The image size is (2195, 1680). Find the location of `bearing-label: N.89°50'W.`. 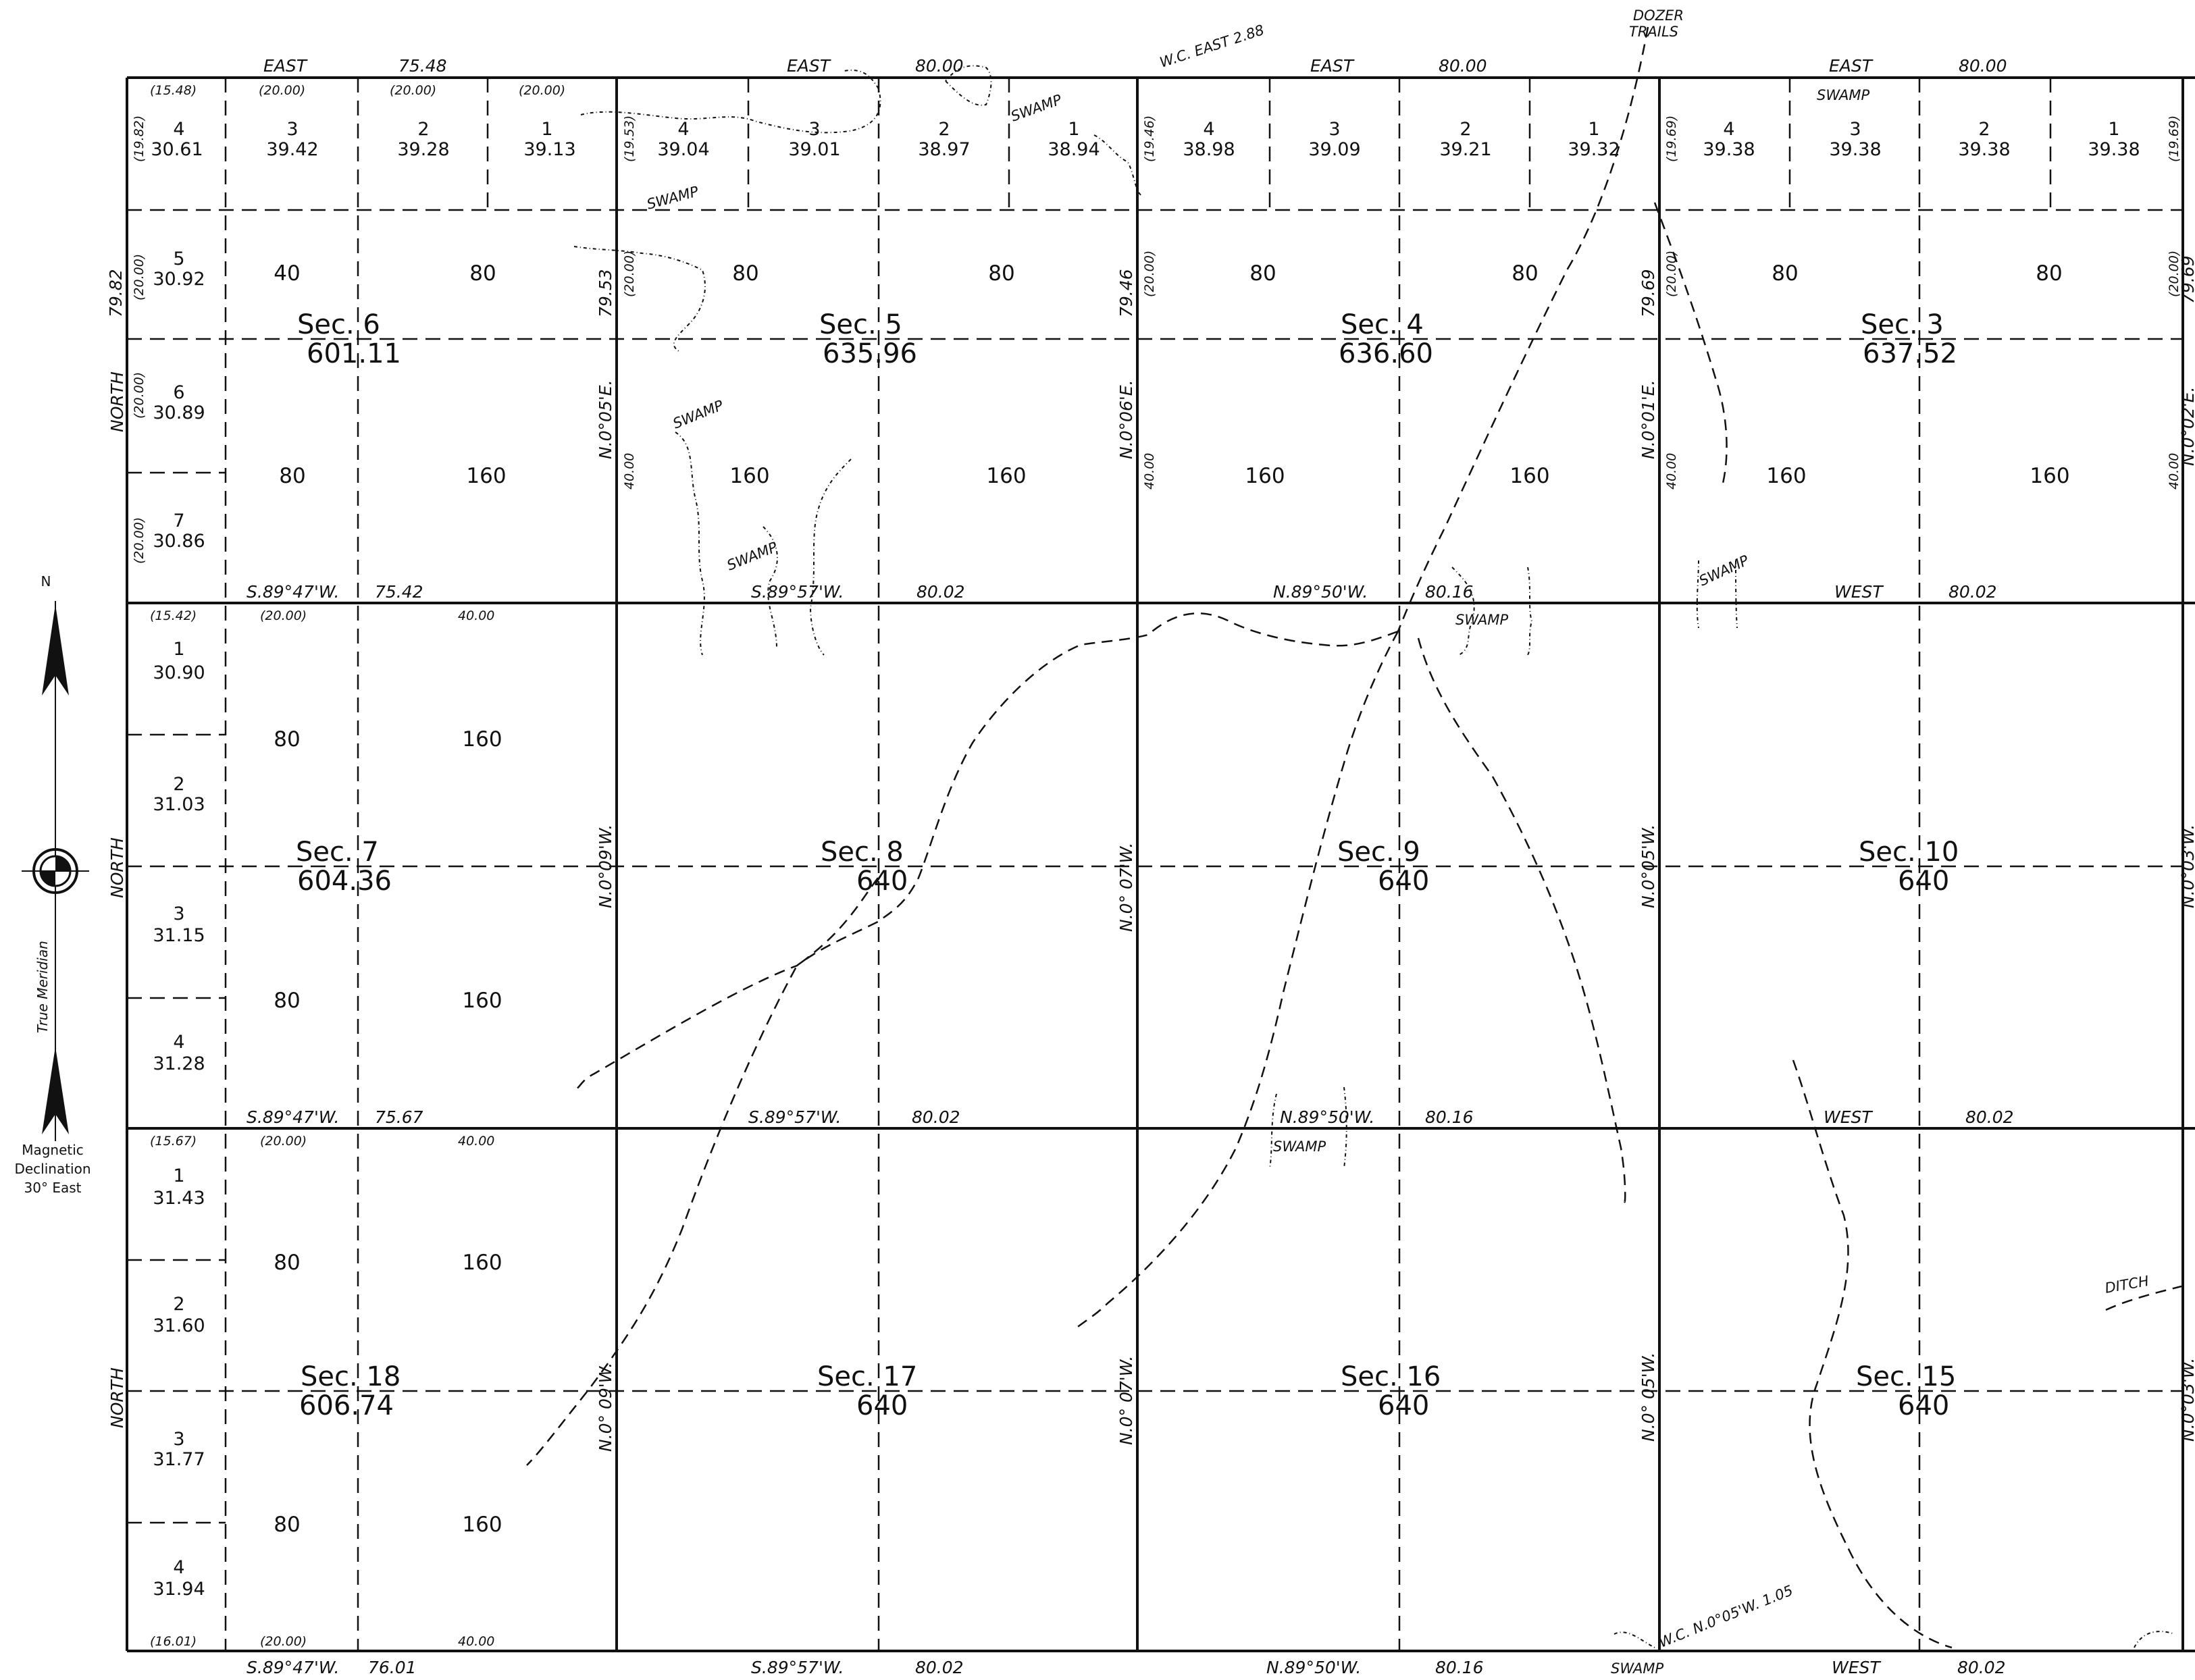

bearing-label: N.89°50'W. is located at coordinates (1320, 592).